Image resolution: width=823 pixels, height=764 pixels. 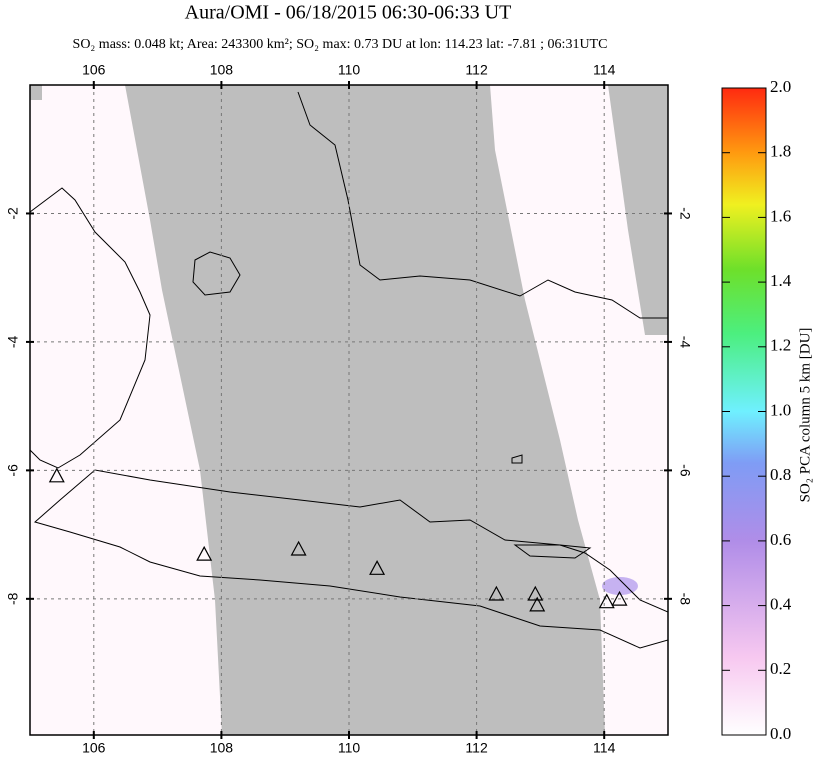 What do you see at coordinates (780, 215) in the screenshot?
I see `colorbar-tick-label: 1.6` at bounding box center [780, 215].